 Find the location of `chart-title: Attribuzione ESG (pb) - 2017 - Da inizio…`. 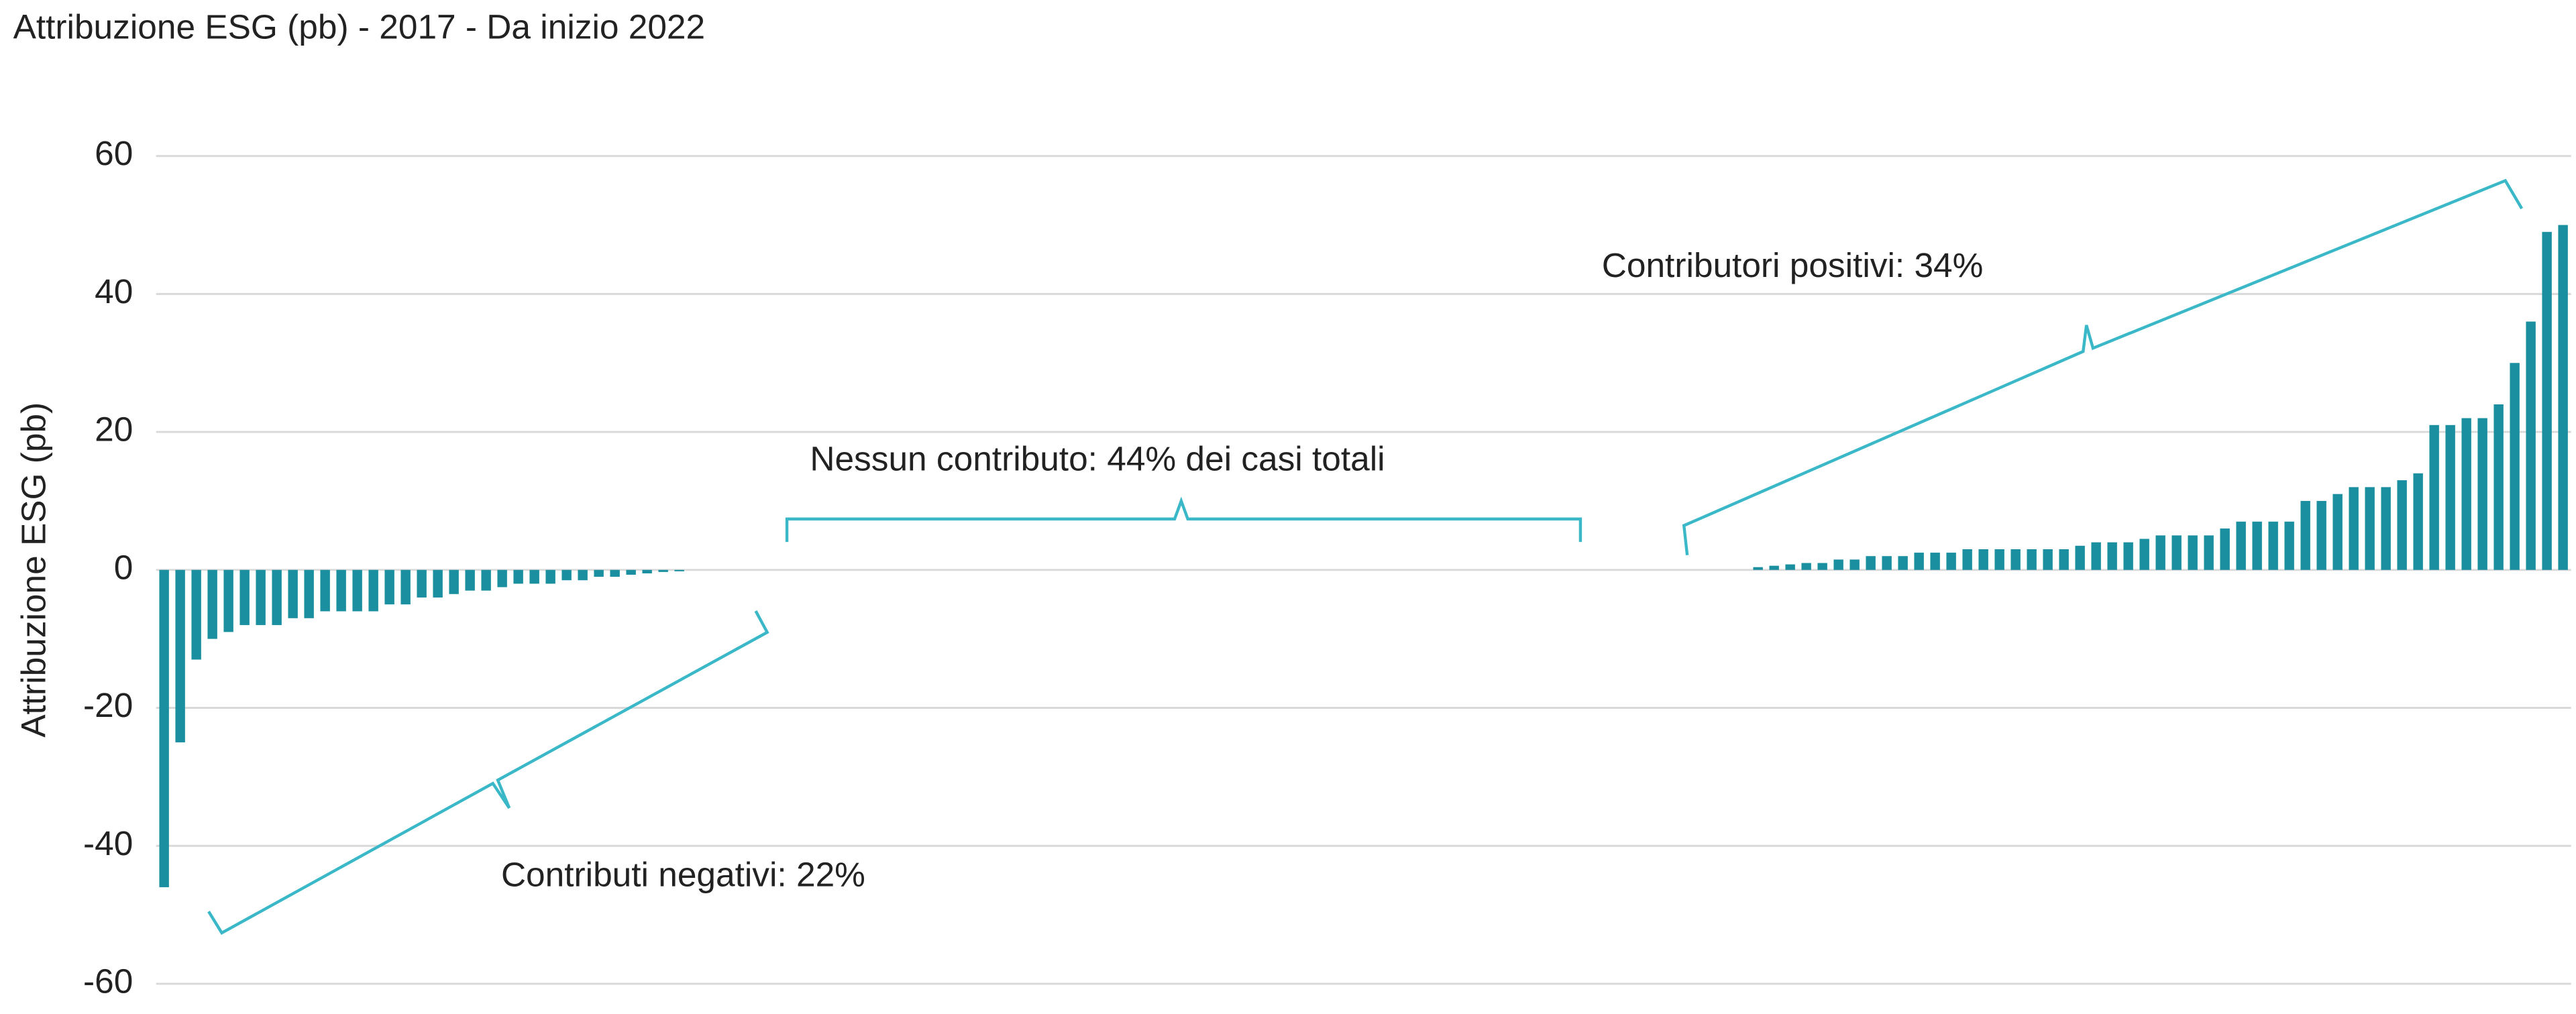

chart-title: Attribuzione ESG (pb) - 2017 - Da inizio… is located at coordinates (359, 26).